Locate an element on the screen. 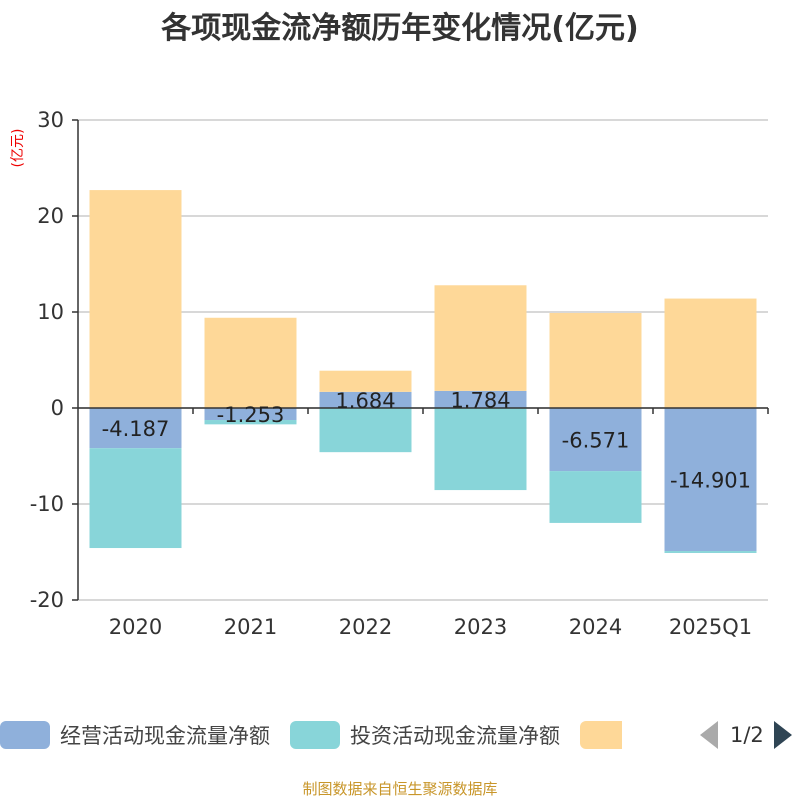 Image resolution: width=800 pixels, height=800 pixels. data-label: 1.784 is located at coordinates (480, 400).